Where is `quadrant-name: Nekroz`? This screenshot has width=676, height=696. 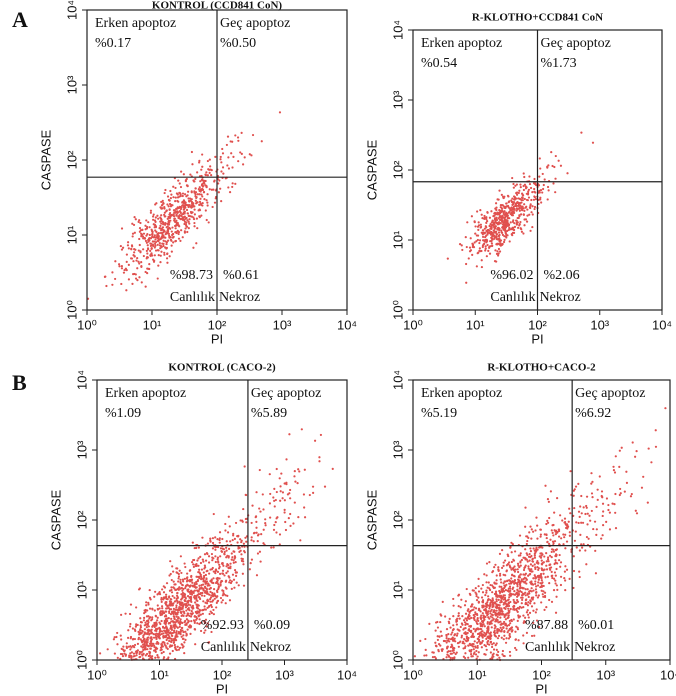 quadrant-name: Nekroz is located at coordinates (594, 647).